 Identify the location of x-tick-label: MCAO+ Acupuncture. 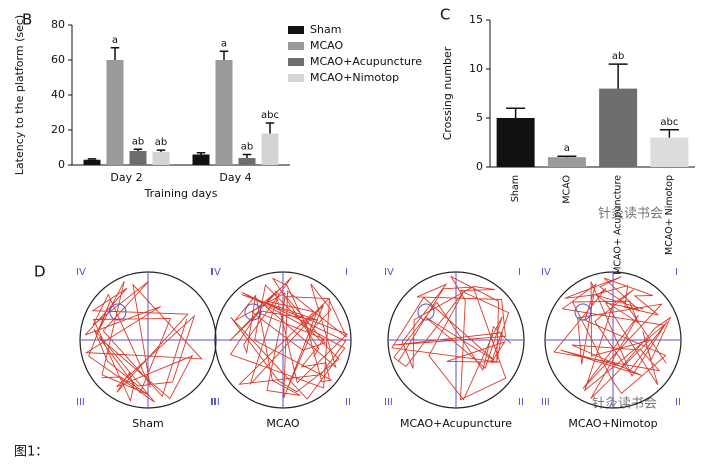
(618, 225).